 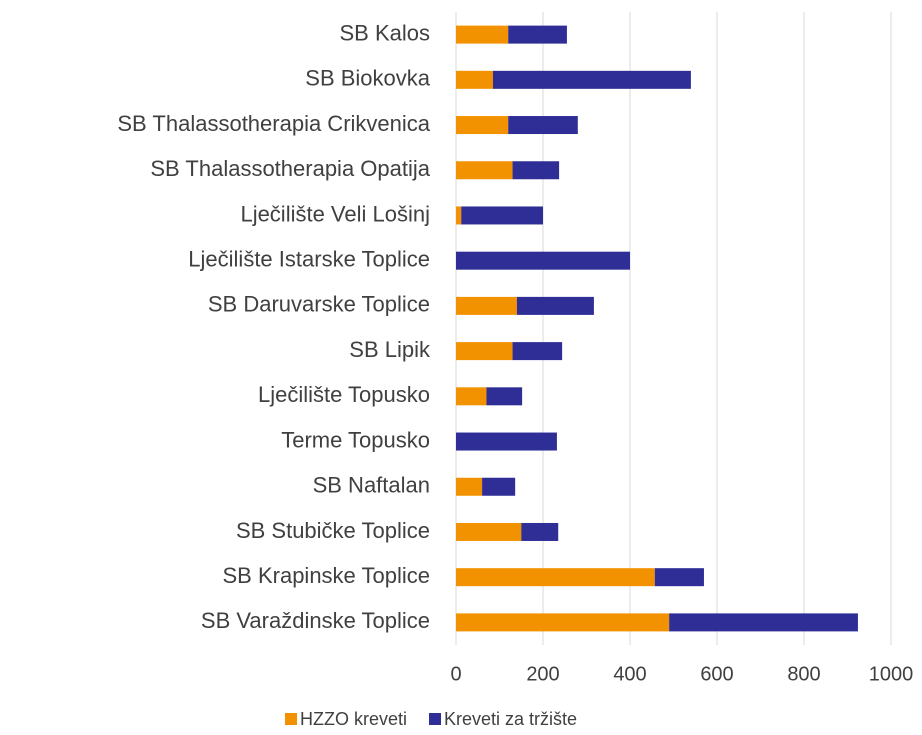 I want to click on y-tick-label: SB Lipik, so click(x=390, y=349).